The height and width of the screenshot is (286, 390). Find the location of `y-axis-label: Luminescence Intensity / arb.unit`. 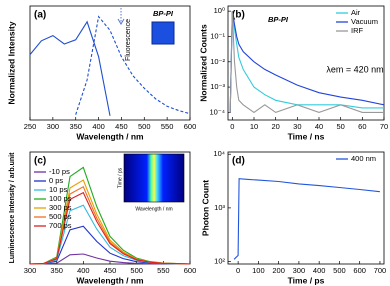

y-axis-label: Luminescence Intensity / arb.unit is located at coordinates (12, 208).